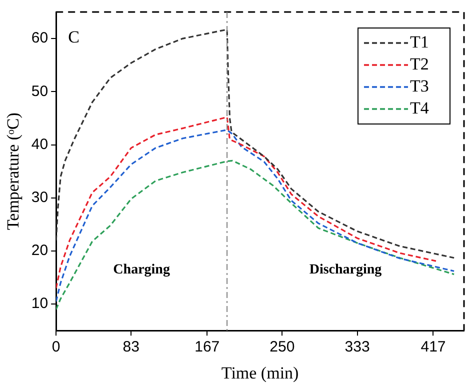 This screenshot has width=474, height=388. Describe the element at coordinates (260, 372) in the screenshot. I see `x-axis-title: Time (min)` at that location.